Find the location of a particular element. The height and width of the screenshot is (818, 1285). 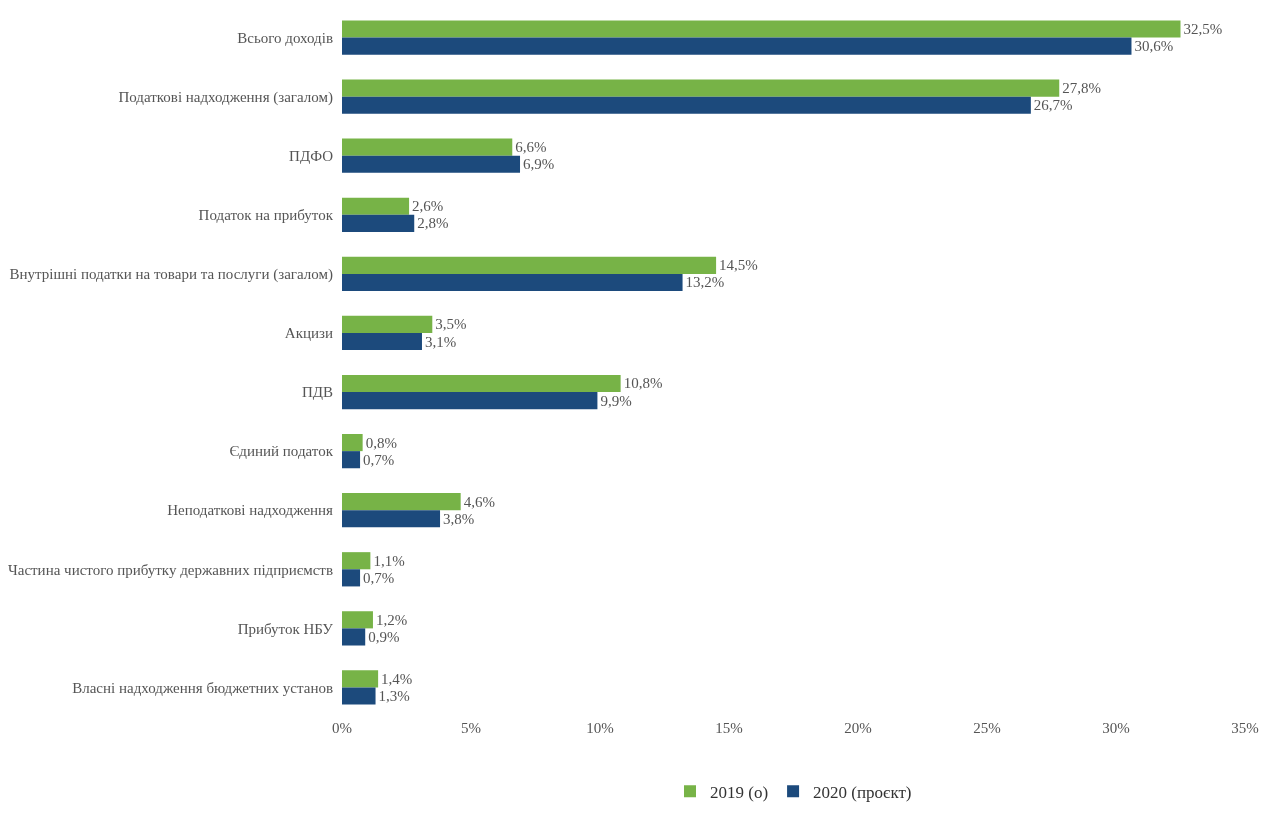

data-label: 3,5% is located at coordinates (451, 324).